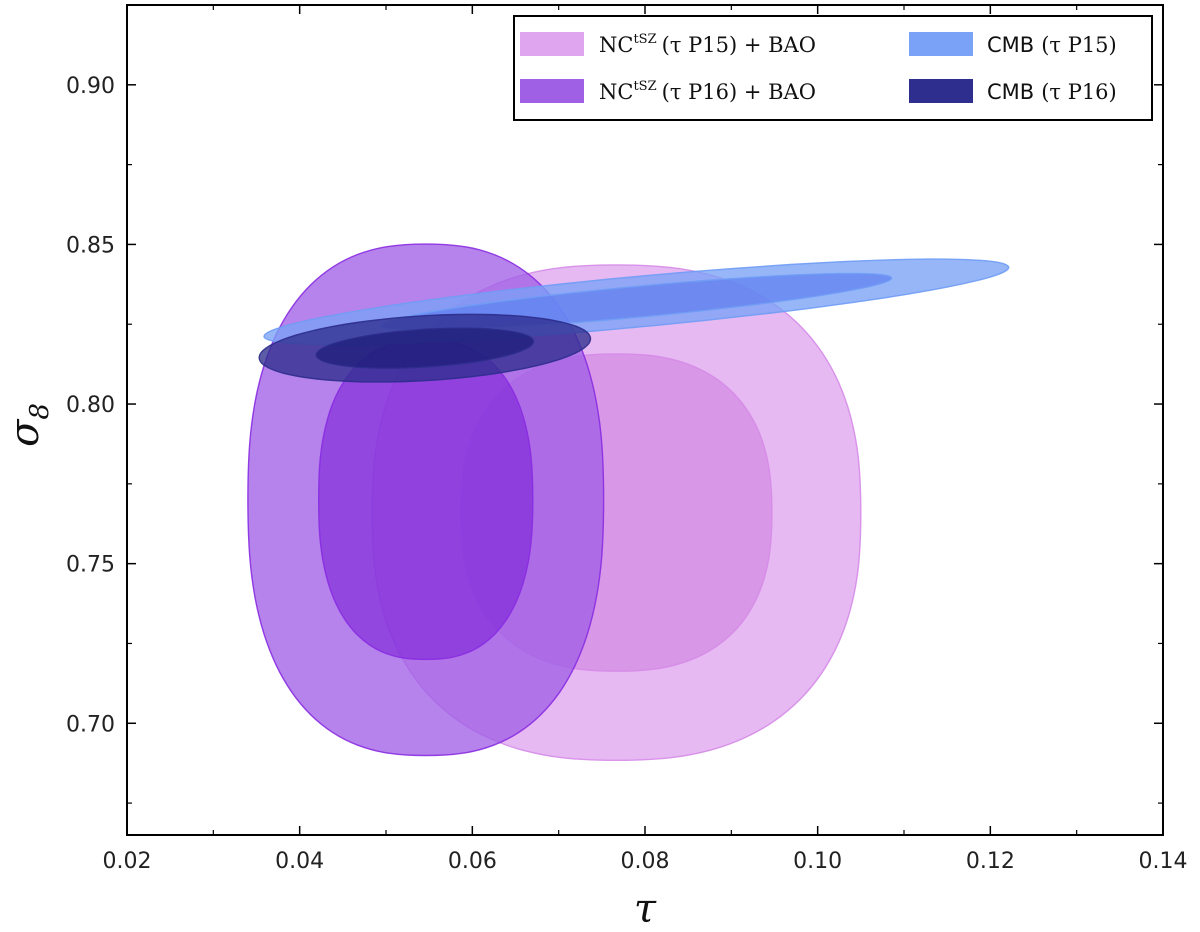 The image size is (1200, 932). What do you see at coordinates (127, 861) in the screenshot?
I see `x-tick-label: 0.02` at bounding box center [127, 861].